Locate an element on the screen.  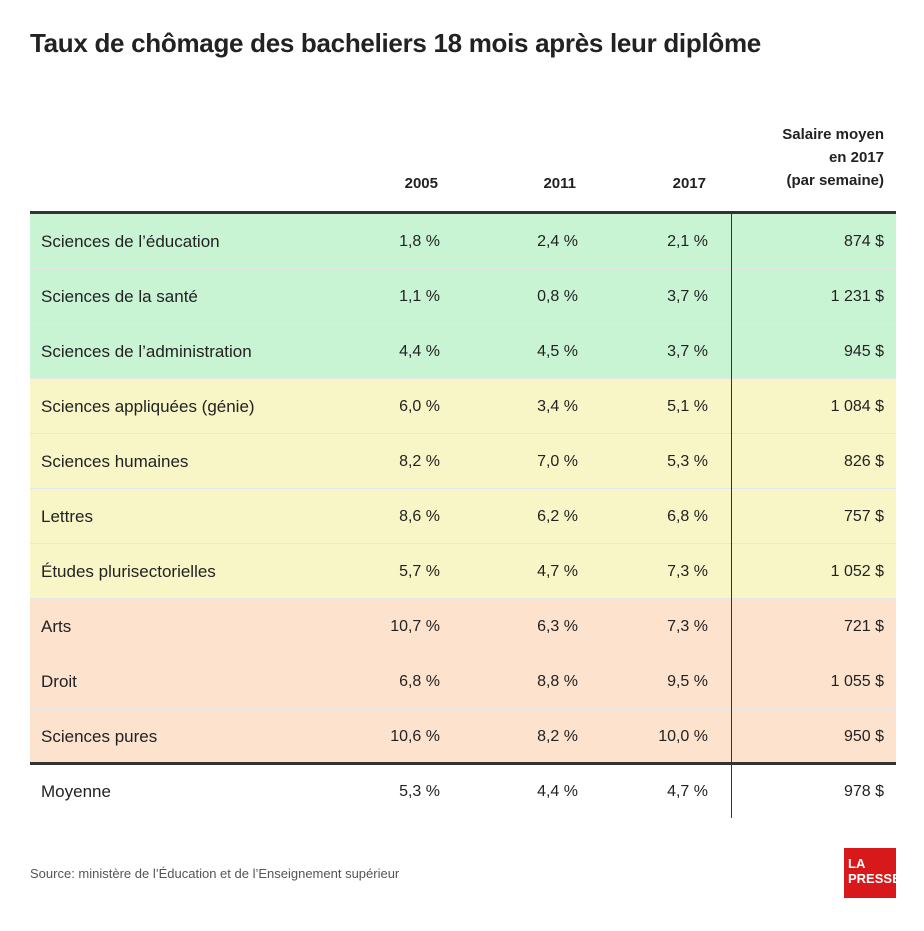
salary-header-line-2: en 2017 is located at coordinates (856, 157).